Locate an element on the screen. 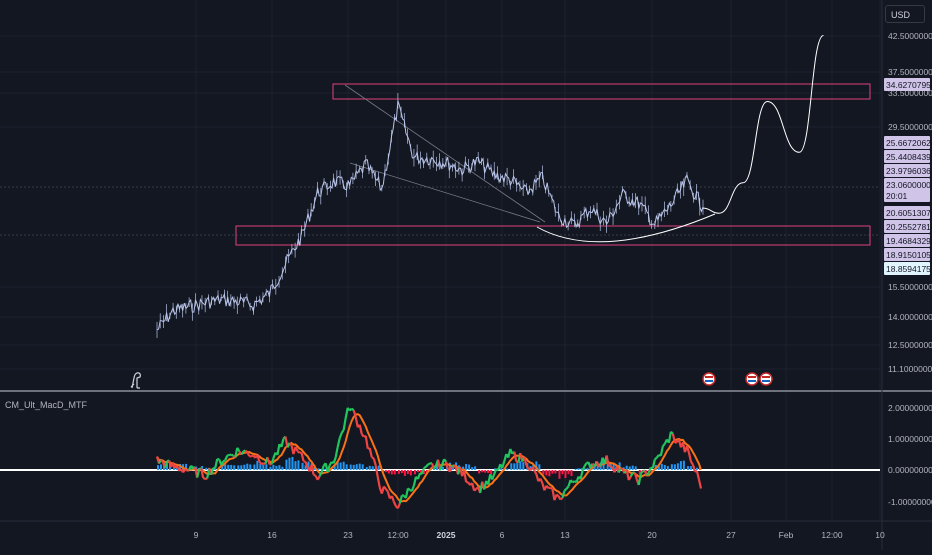 The image size is (932, 555). time-axis-label: 16 is located at coordinates (272, 535).